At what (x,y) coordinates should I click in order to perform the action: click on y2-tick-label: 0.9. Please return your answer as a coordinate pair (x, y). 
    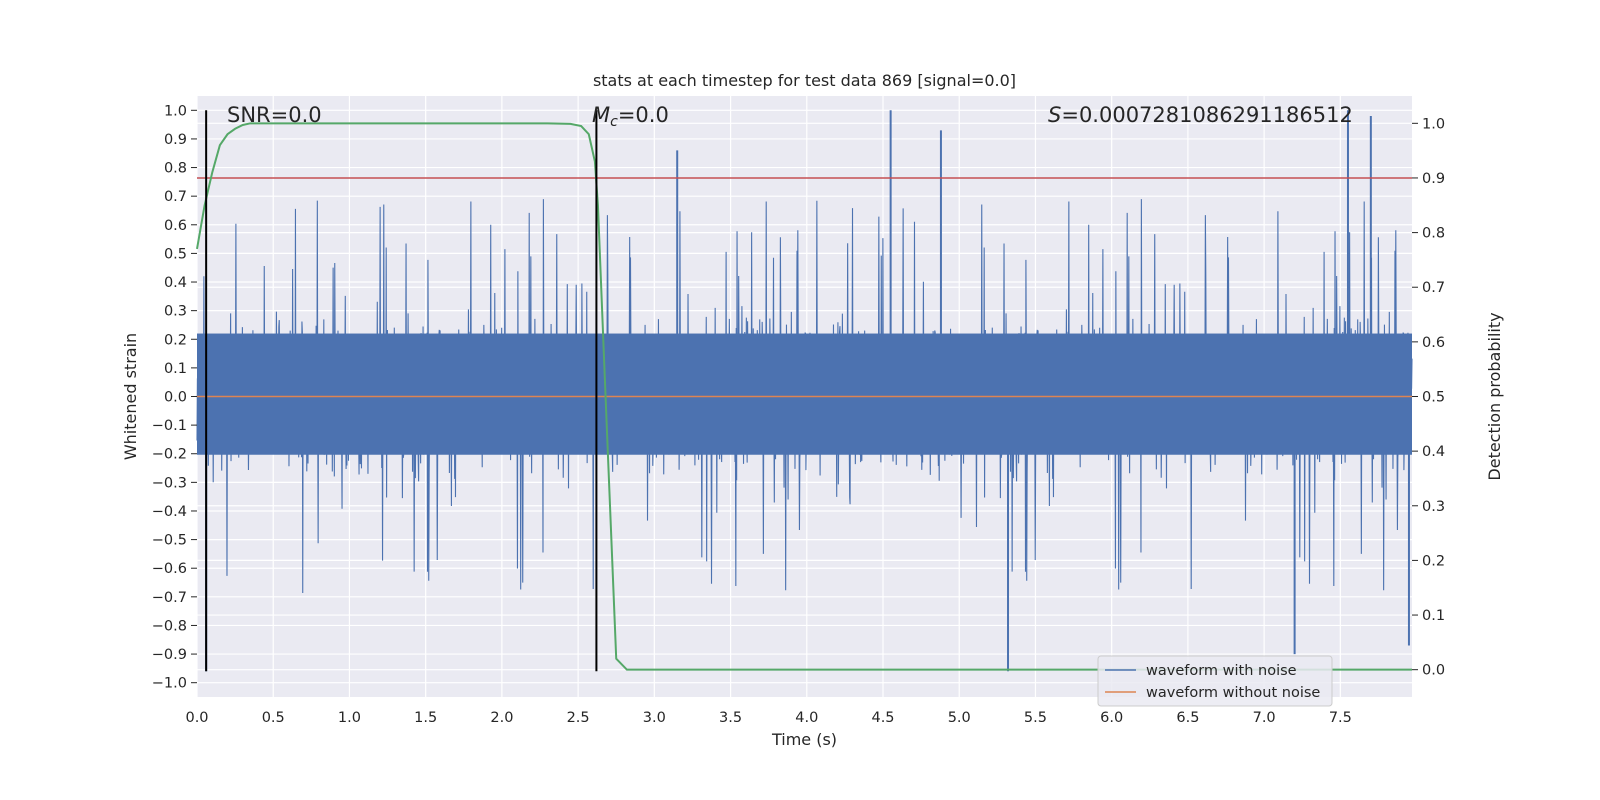
    Looking at the image, I should click on (1433, 179).